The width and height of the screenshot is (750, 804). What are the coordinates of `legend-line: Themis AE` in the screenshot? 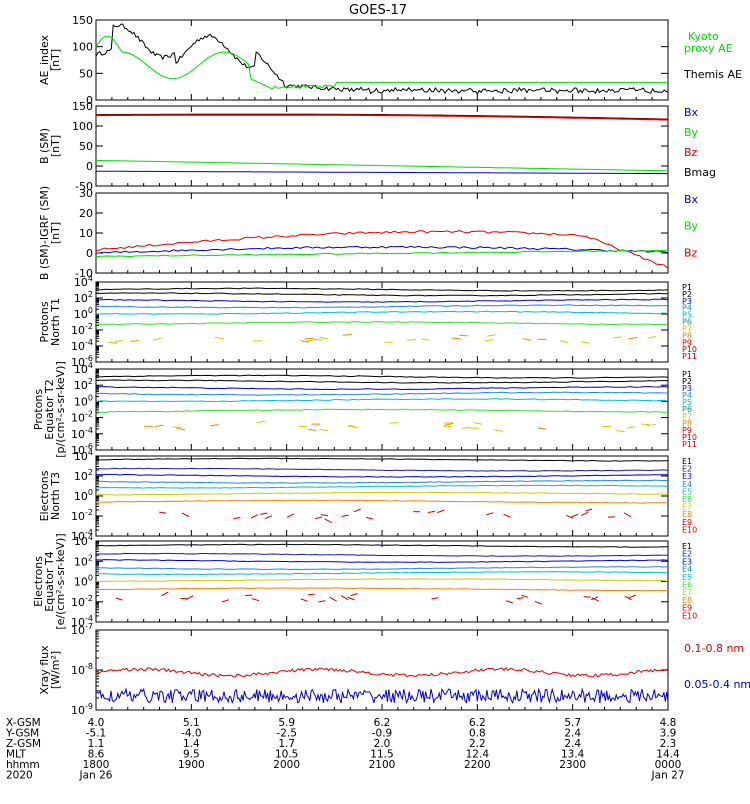 It's located at (712, 74).